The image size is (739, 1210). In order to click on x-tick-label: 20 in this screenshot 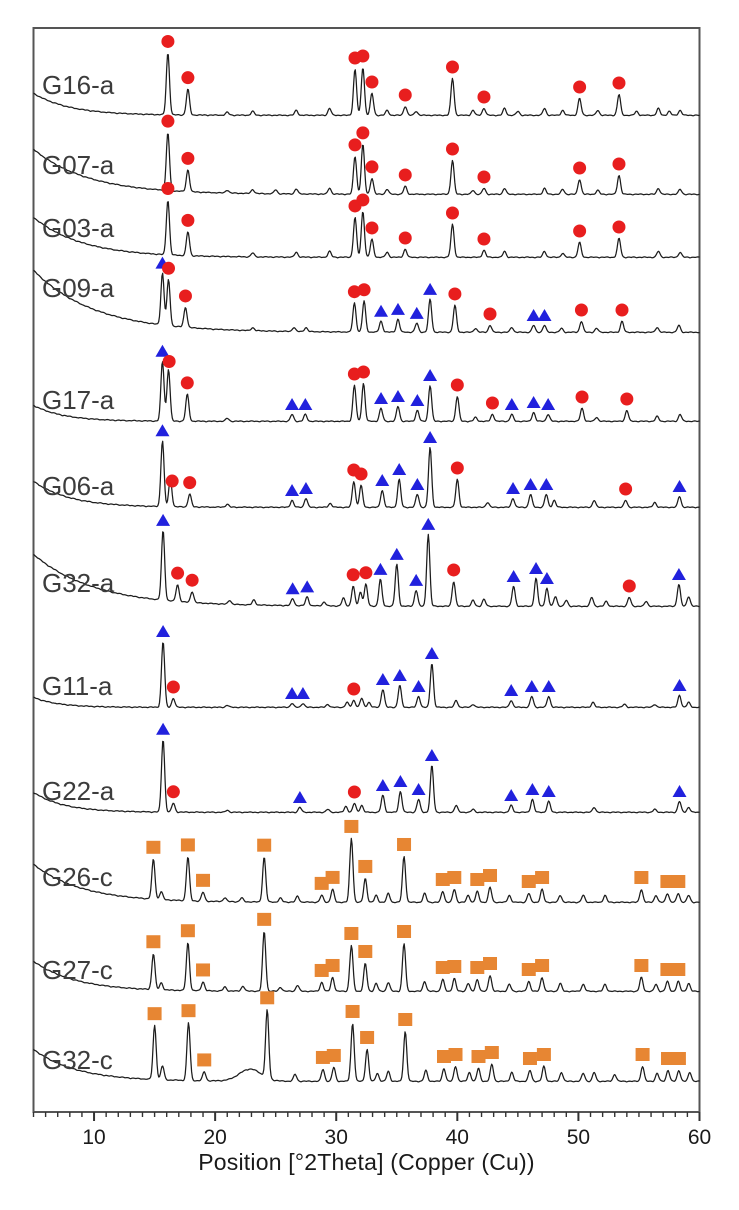, I will do `click(214, 1137)`.